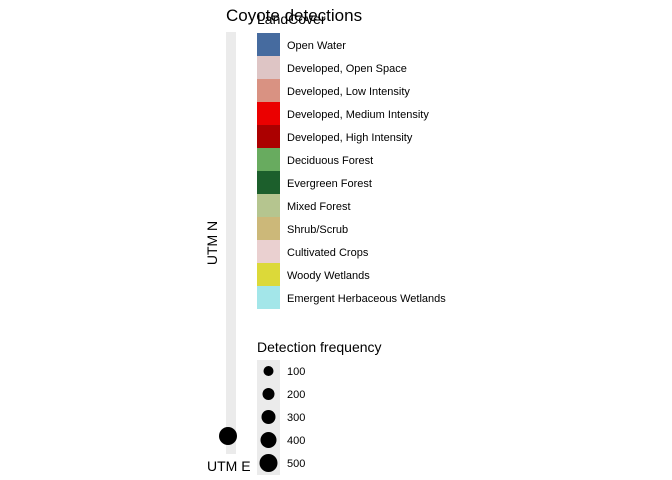  What do you see at coordinates (330, 161) in the screenshot?
I see `legend-item-label: Deciduous Forest` at bounding box center [330, 161].